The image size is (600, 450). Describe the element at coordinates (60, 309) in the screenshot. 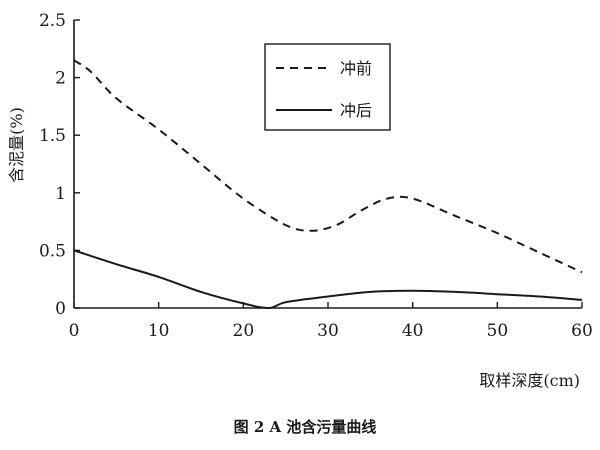

I see `y-tick-label: 0` at that location.